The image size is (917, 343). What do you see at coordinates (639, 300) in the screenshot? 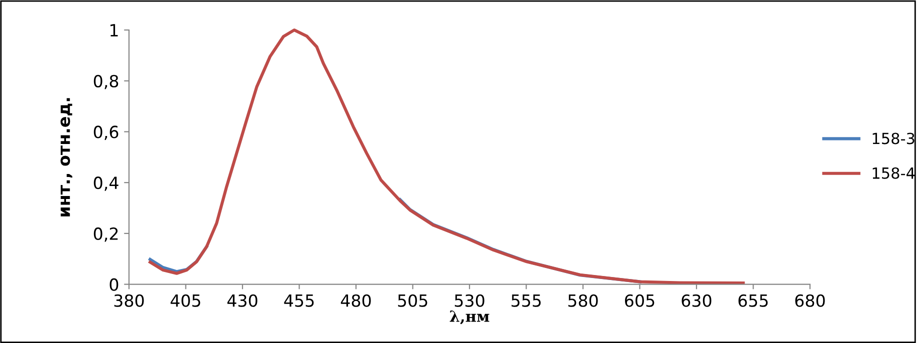
I see `x-tick-label: 605` at bounding box center [639, 300].